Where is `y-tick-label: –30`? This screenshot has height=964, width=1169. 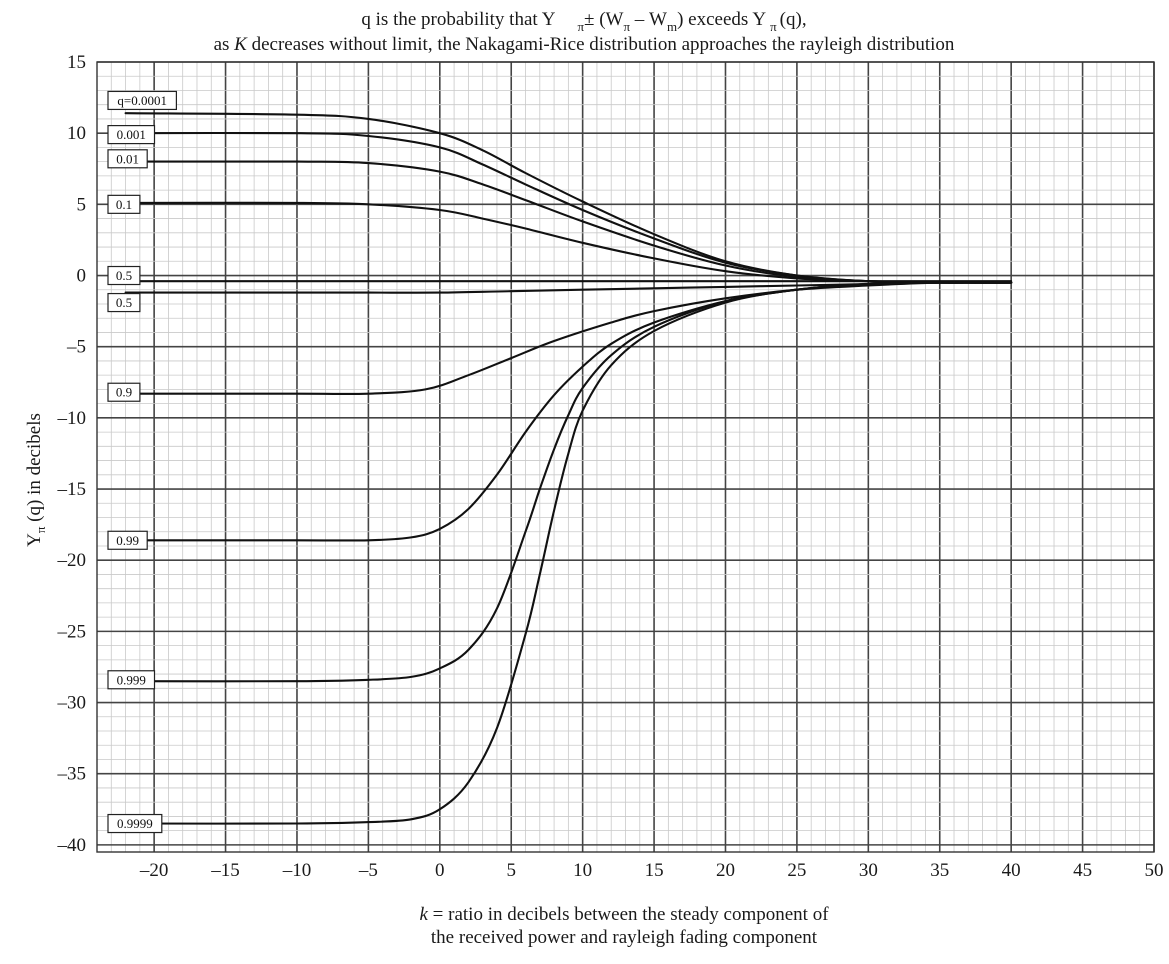
y-tick-label: –30 is located at coordinates (72, 703).